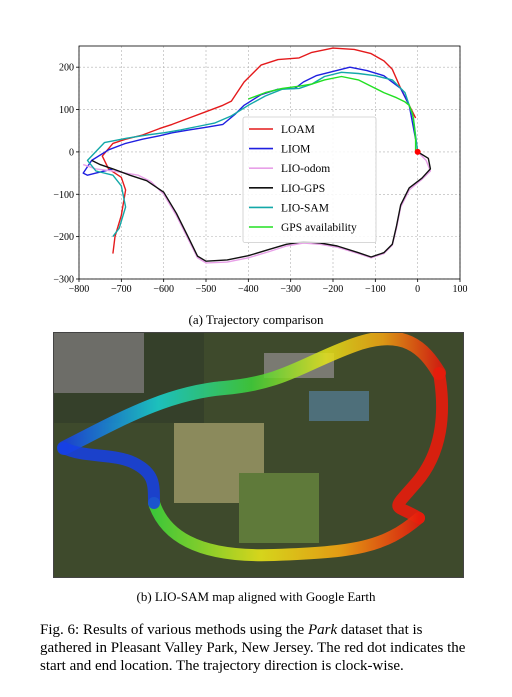 This screenshot has width=512, height=697. Describe the element at coordinates (420, 445) in the screenshot. I see `trail-east` at that location.